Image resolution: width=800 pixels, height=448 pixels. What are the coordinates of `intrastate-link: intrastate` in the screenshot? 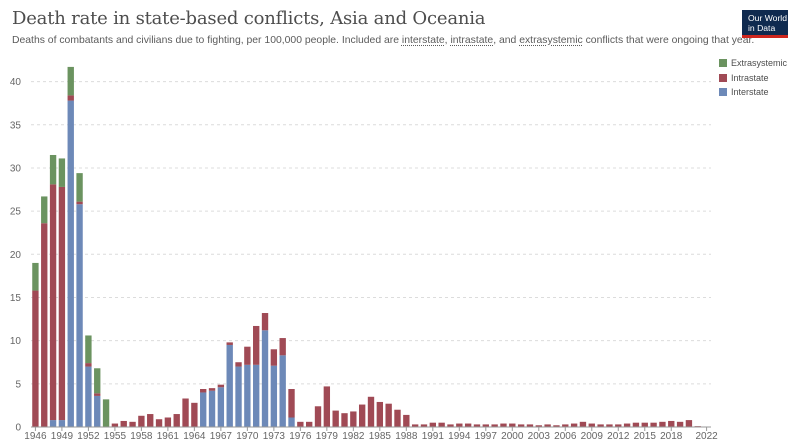 It's located at (472, 40).